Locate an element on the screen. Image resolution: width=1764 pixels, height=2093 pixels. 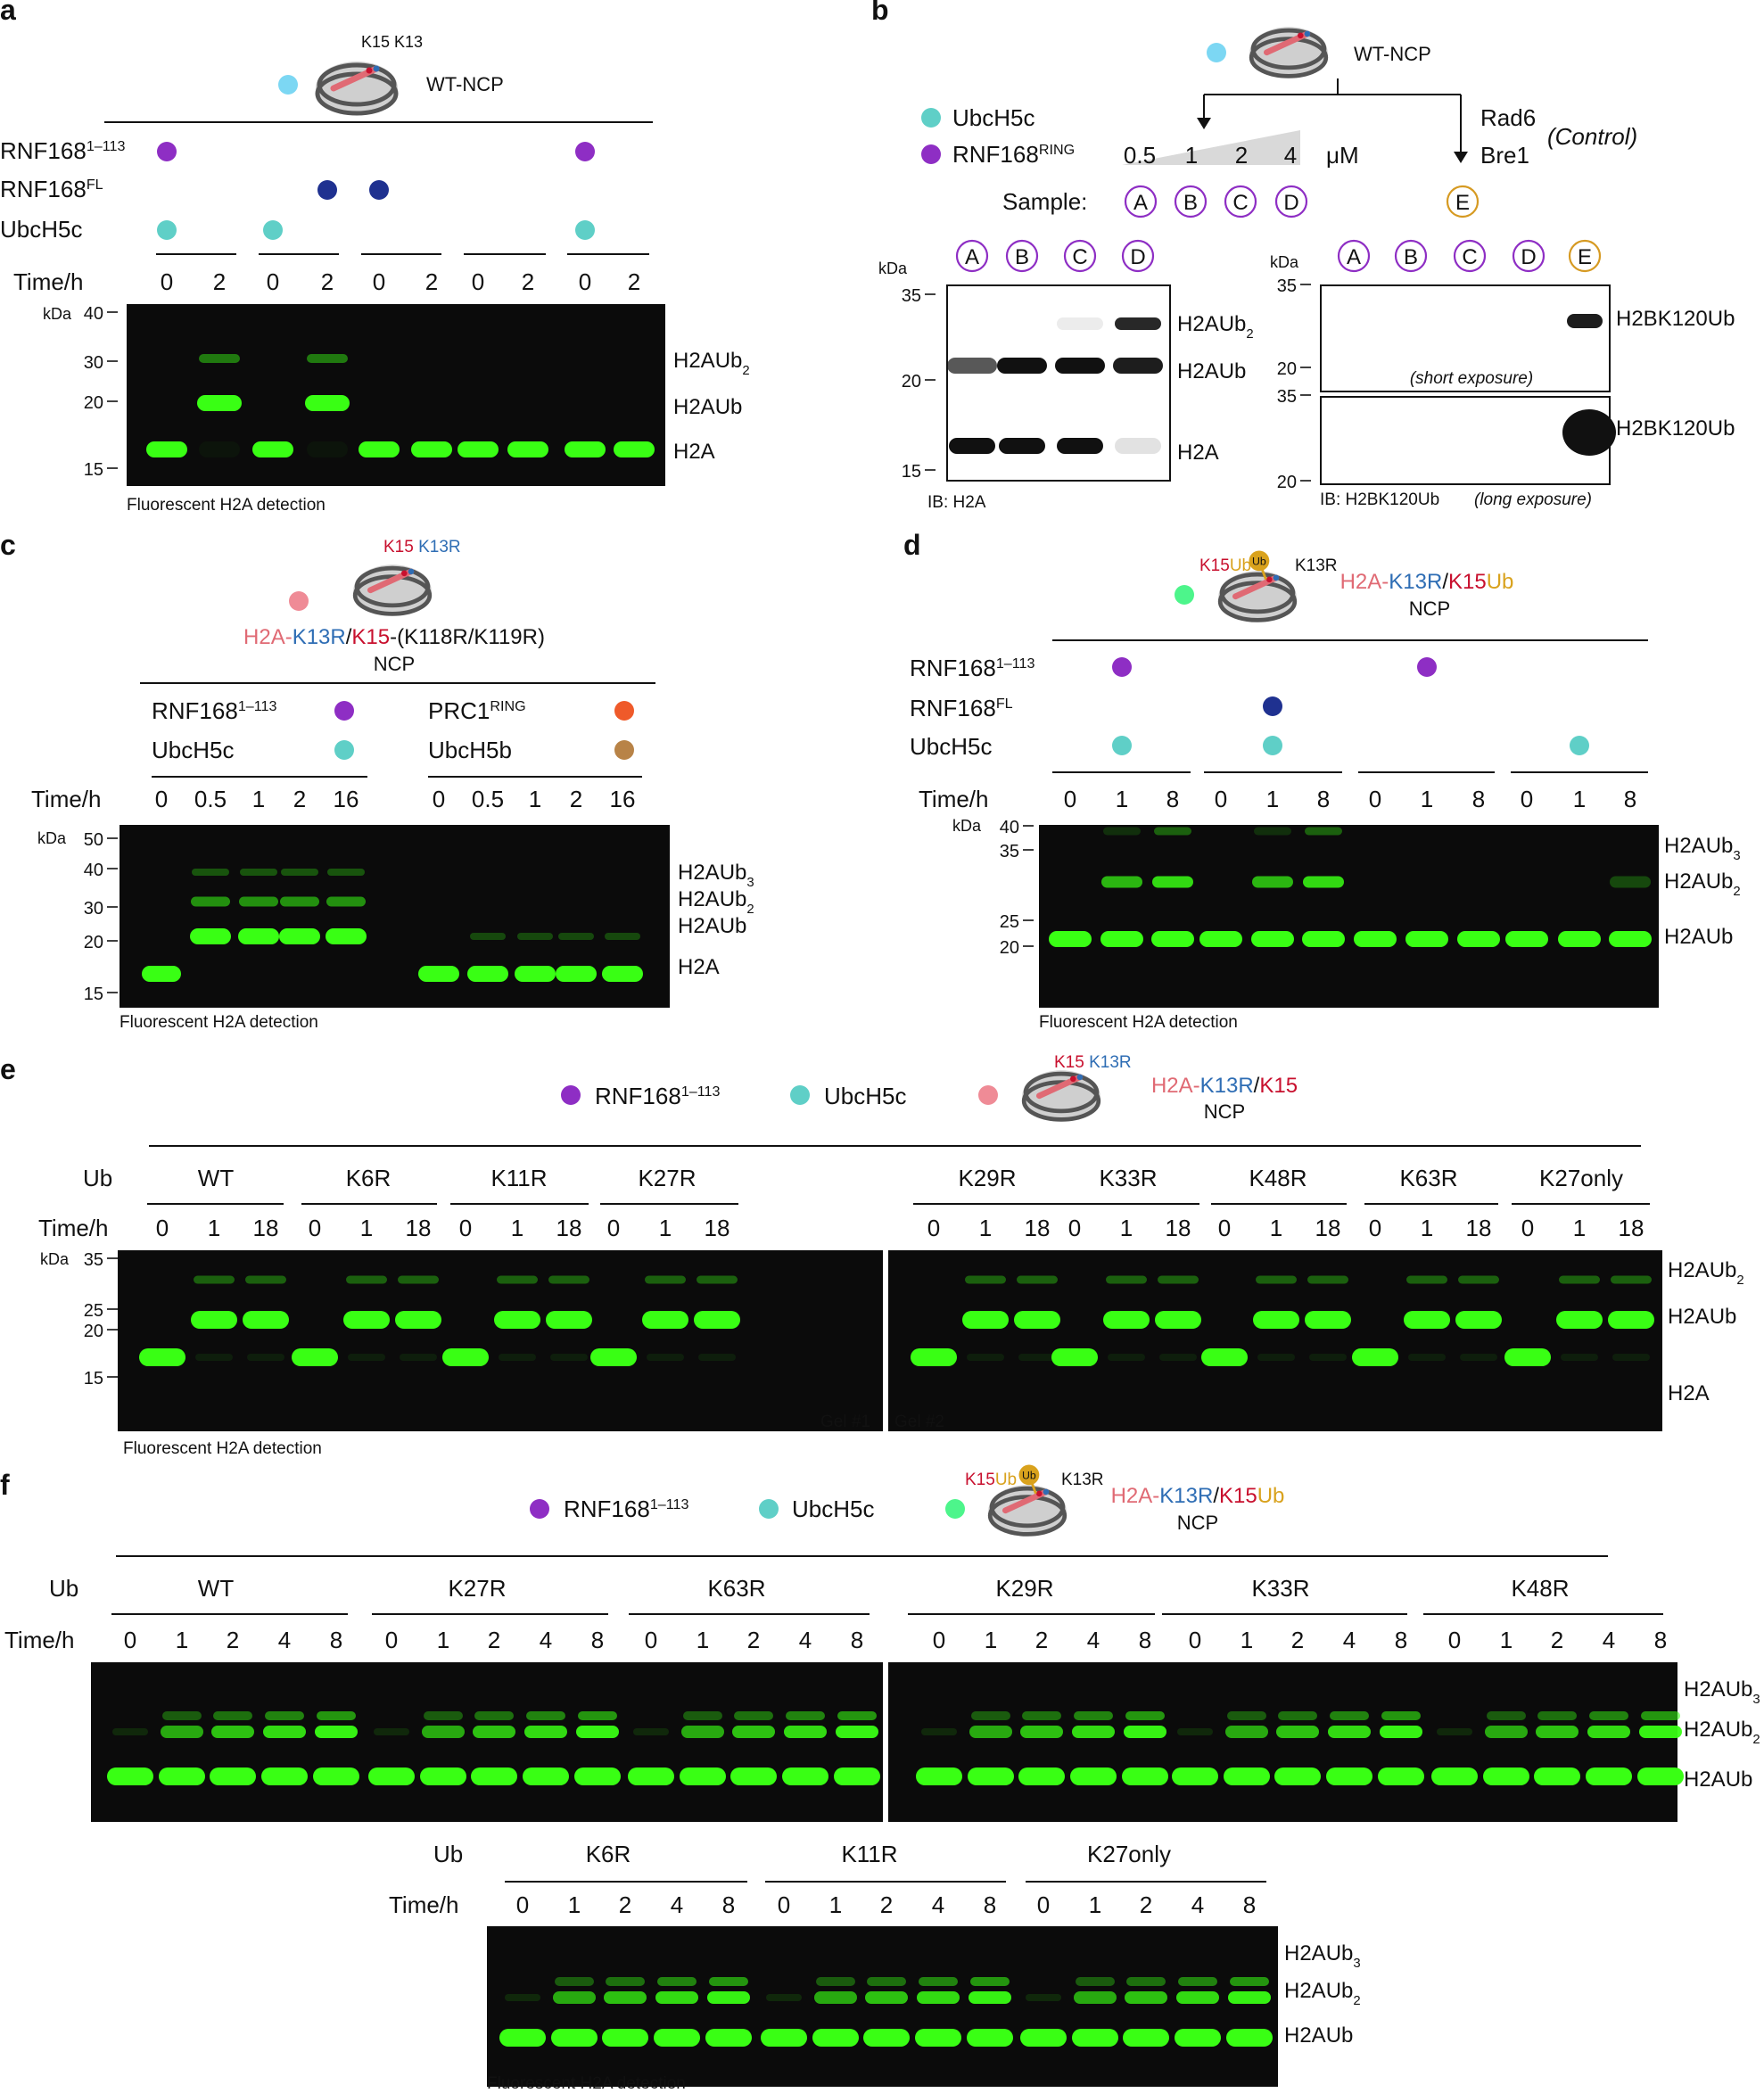
panel-a-h2aub2-band is located at coordinates (327, 359).